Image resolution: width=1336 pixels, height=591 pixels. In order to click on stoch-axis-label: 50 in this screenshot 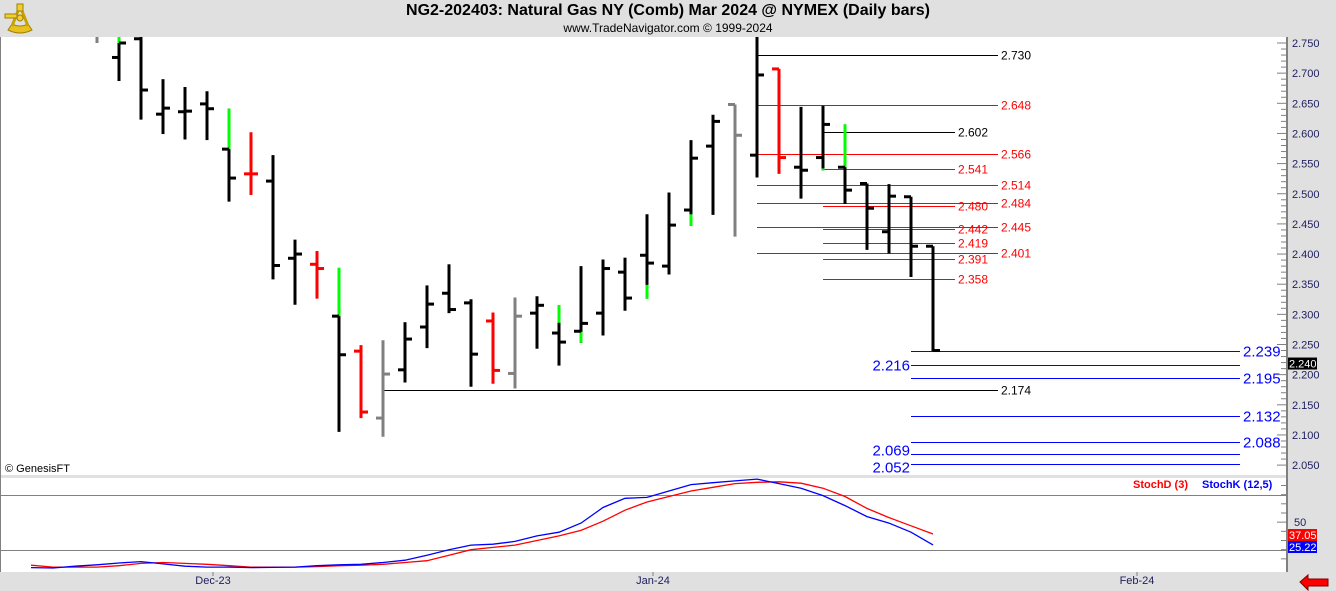, I will do `click(1300, 523)`.